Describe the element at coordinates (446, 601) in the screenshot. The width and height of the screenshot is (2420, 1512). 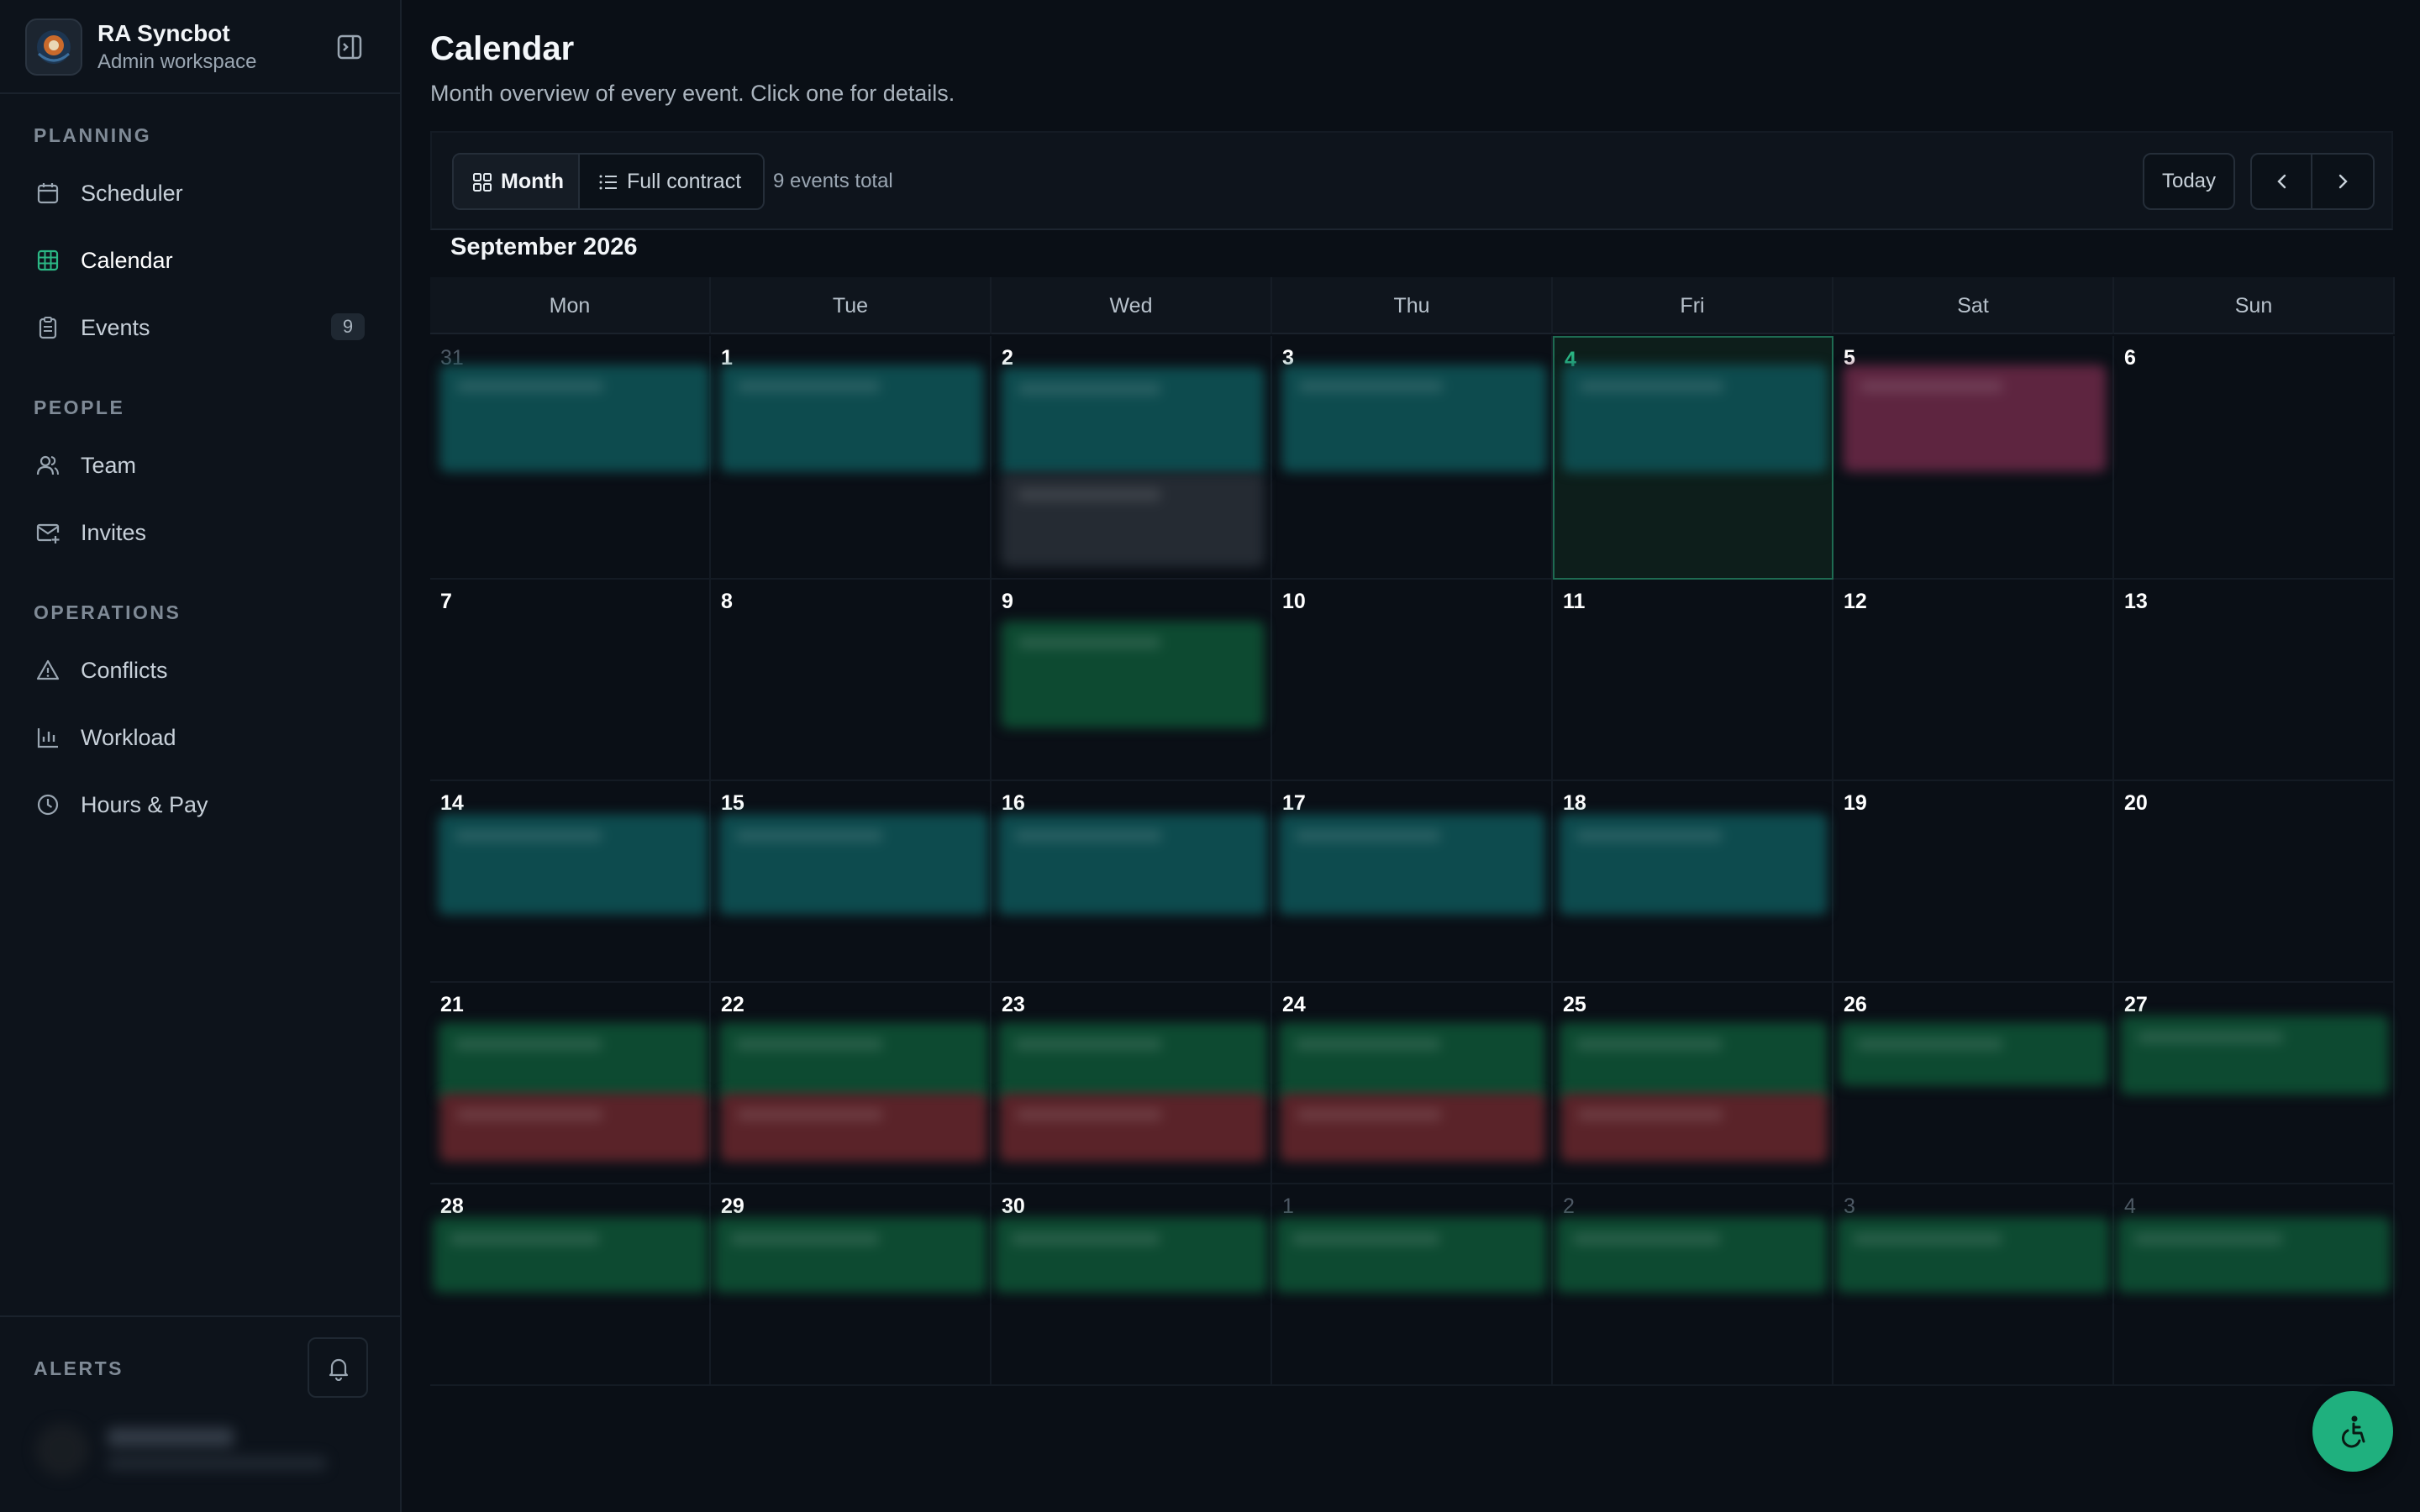
I see `day-number: 7` at that location.